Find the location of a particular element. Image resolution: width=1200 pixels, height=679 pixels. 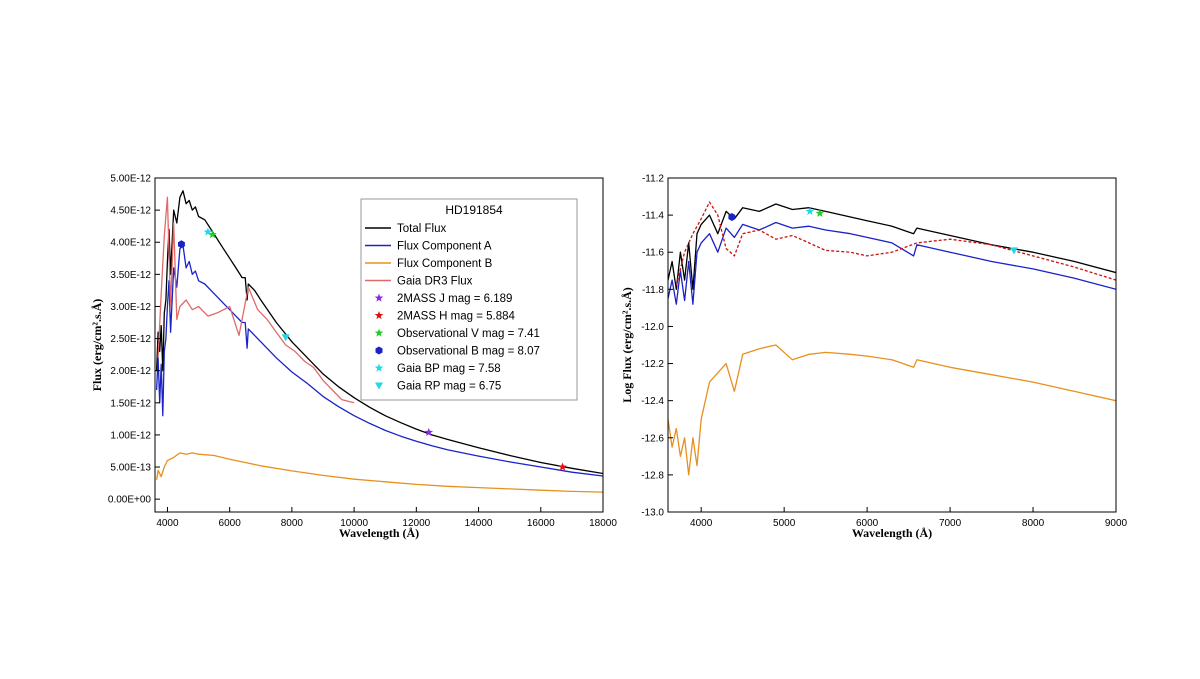

legend-entry-label: Gaia DR3 Flux is located at coordinates (435, 282).